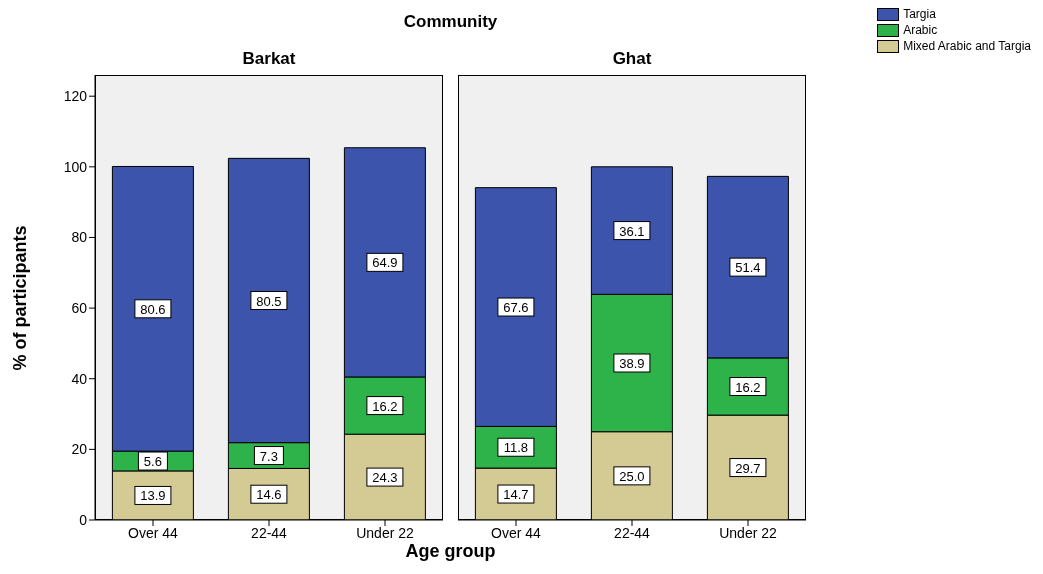 The height and width of the screenshot is (574, 1043). I want to click on x-axis-title: Age group, so click(450, 551).